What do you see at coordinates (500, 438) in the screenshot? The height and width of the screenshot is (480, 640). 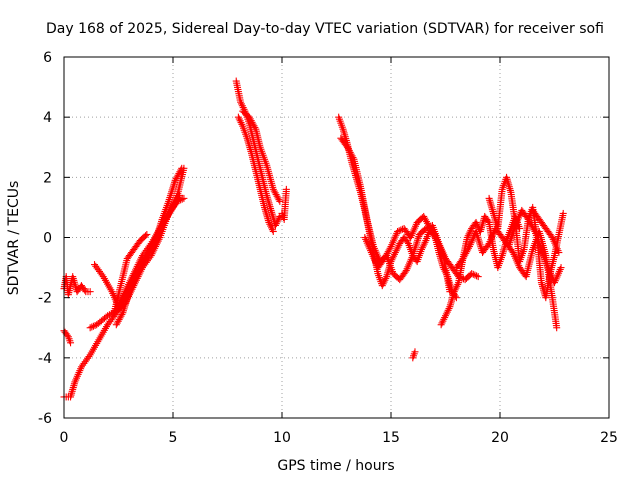 I see `x-tick-label: 20` at bounding box center [500, 438].